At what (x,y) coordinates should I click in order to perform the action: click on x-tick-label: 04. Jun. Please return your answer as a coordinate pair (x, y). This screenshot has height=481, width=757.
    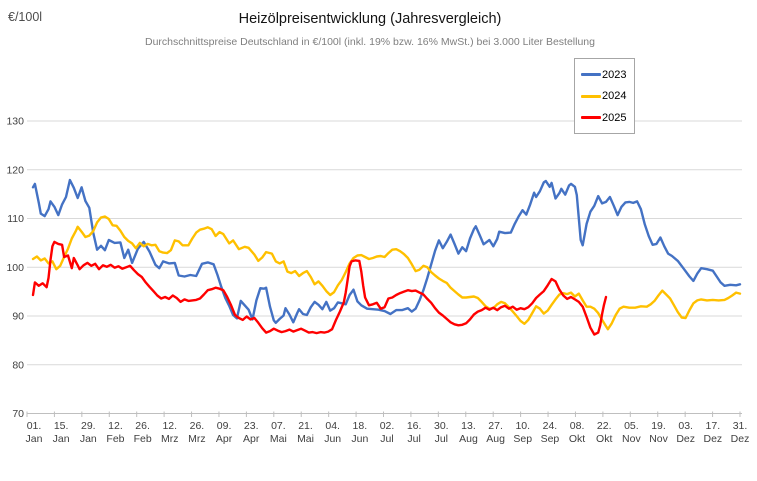
    Looking at the image, I should click on (332, 432).